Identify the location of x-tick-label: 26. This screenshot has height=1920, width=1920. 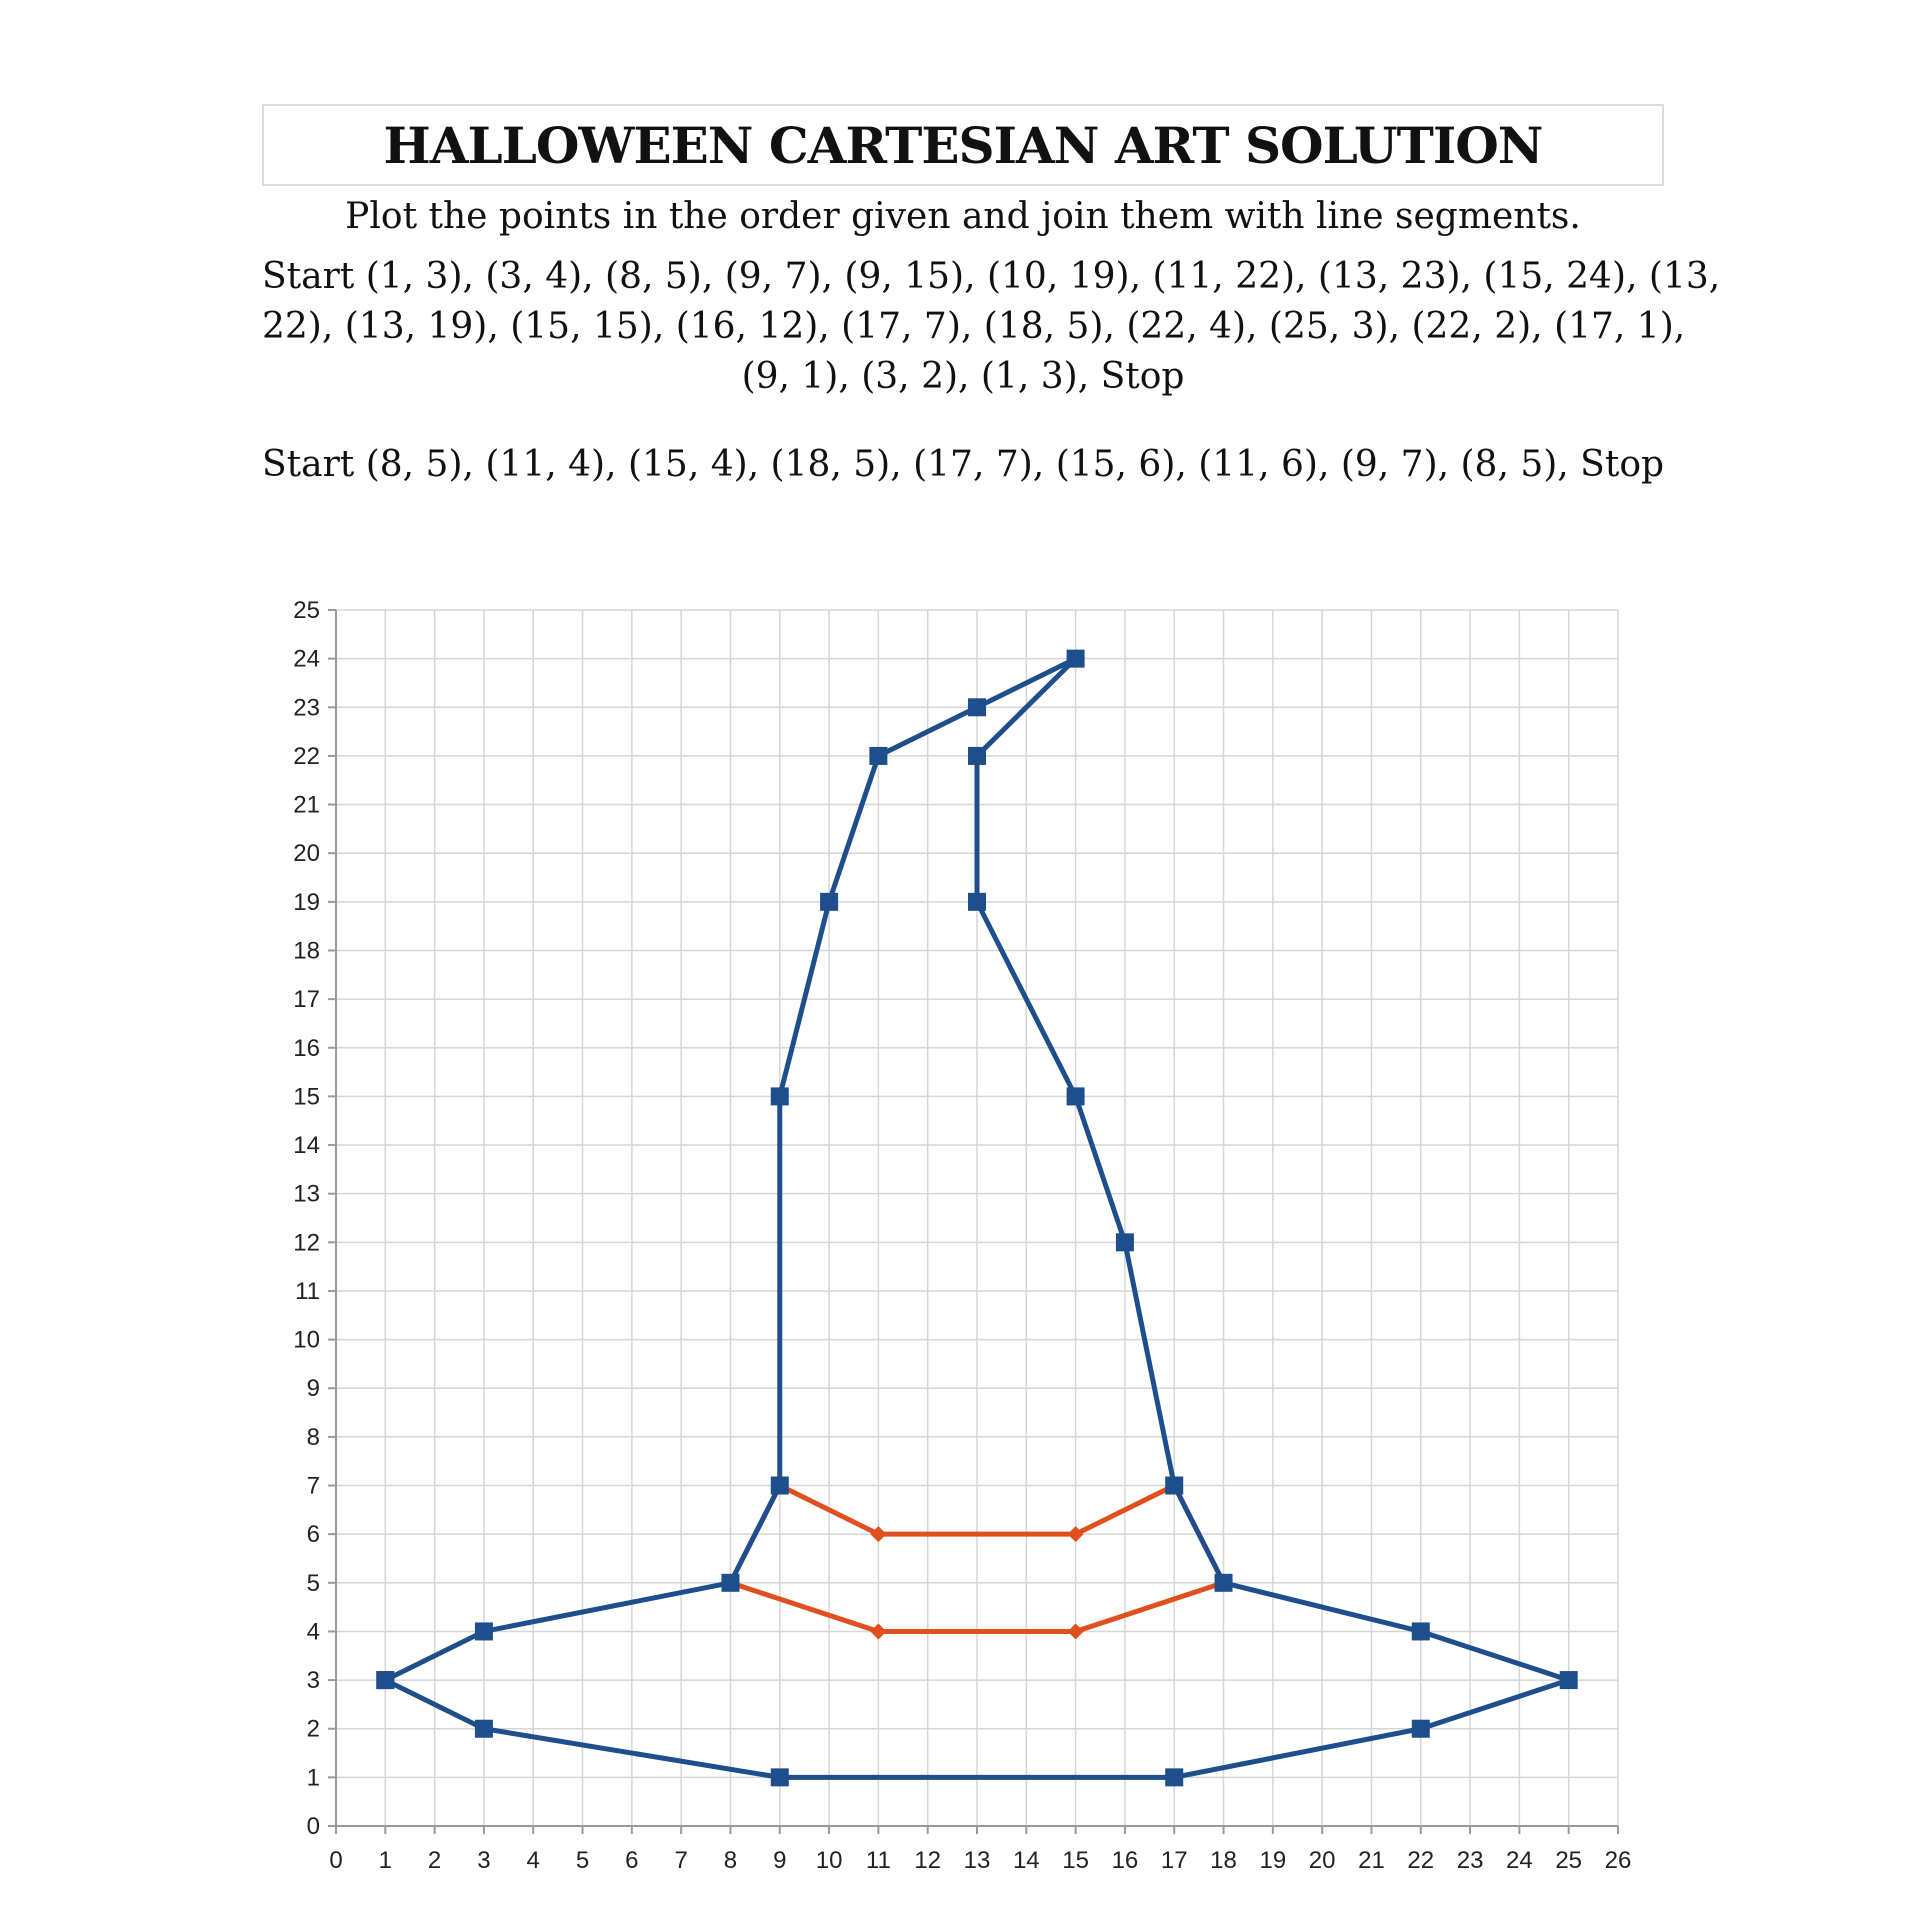
(1618, 1860).